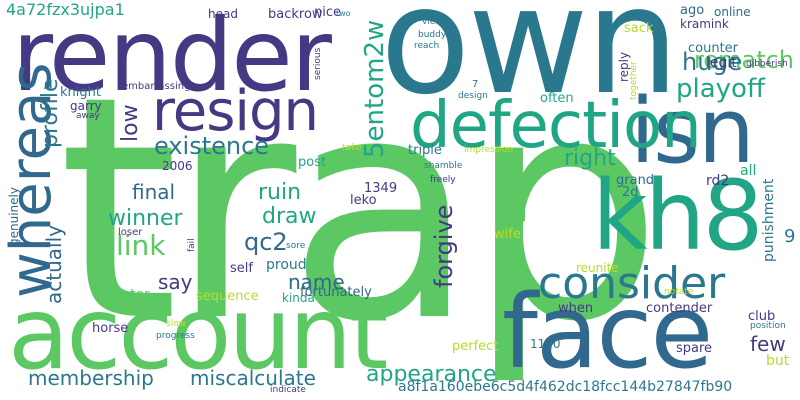  I want to click on word-backrow: backrow, so click(295, 14).